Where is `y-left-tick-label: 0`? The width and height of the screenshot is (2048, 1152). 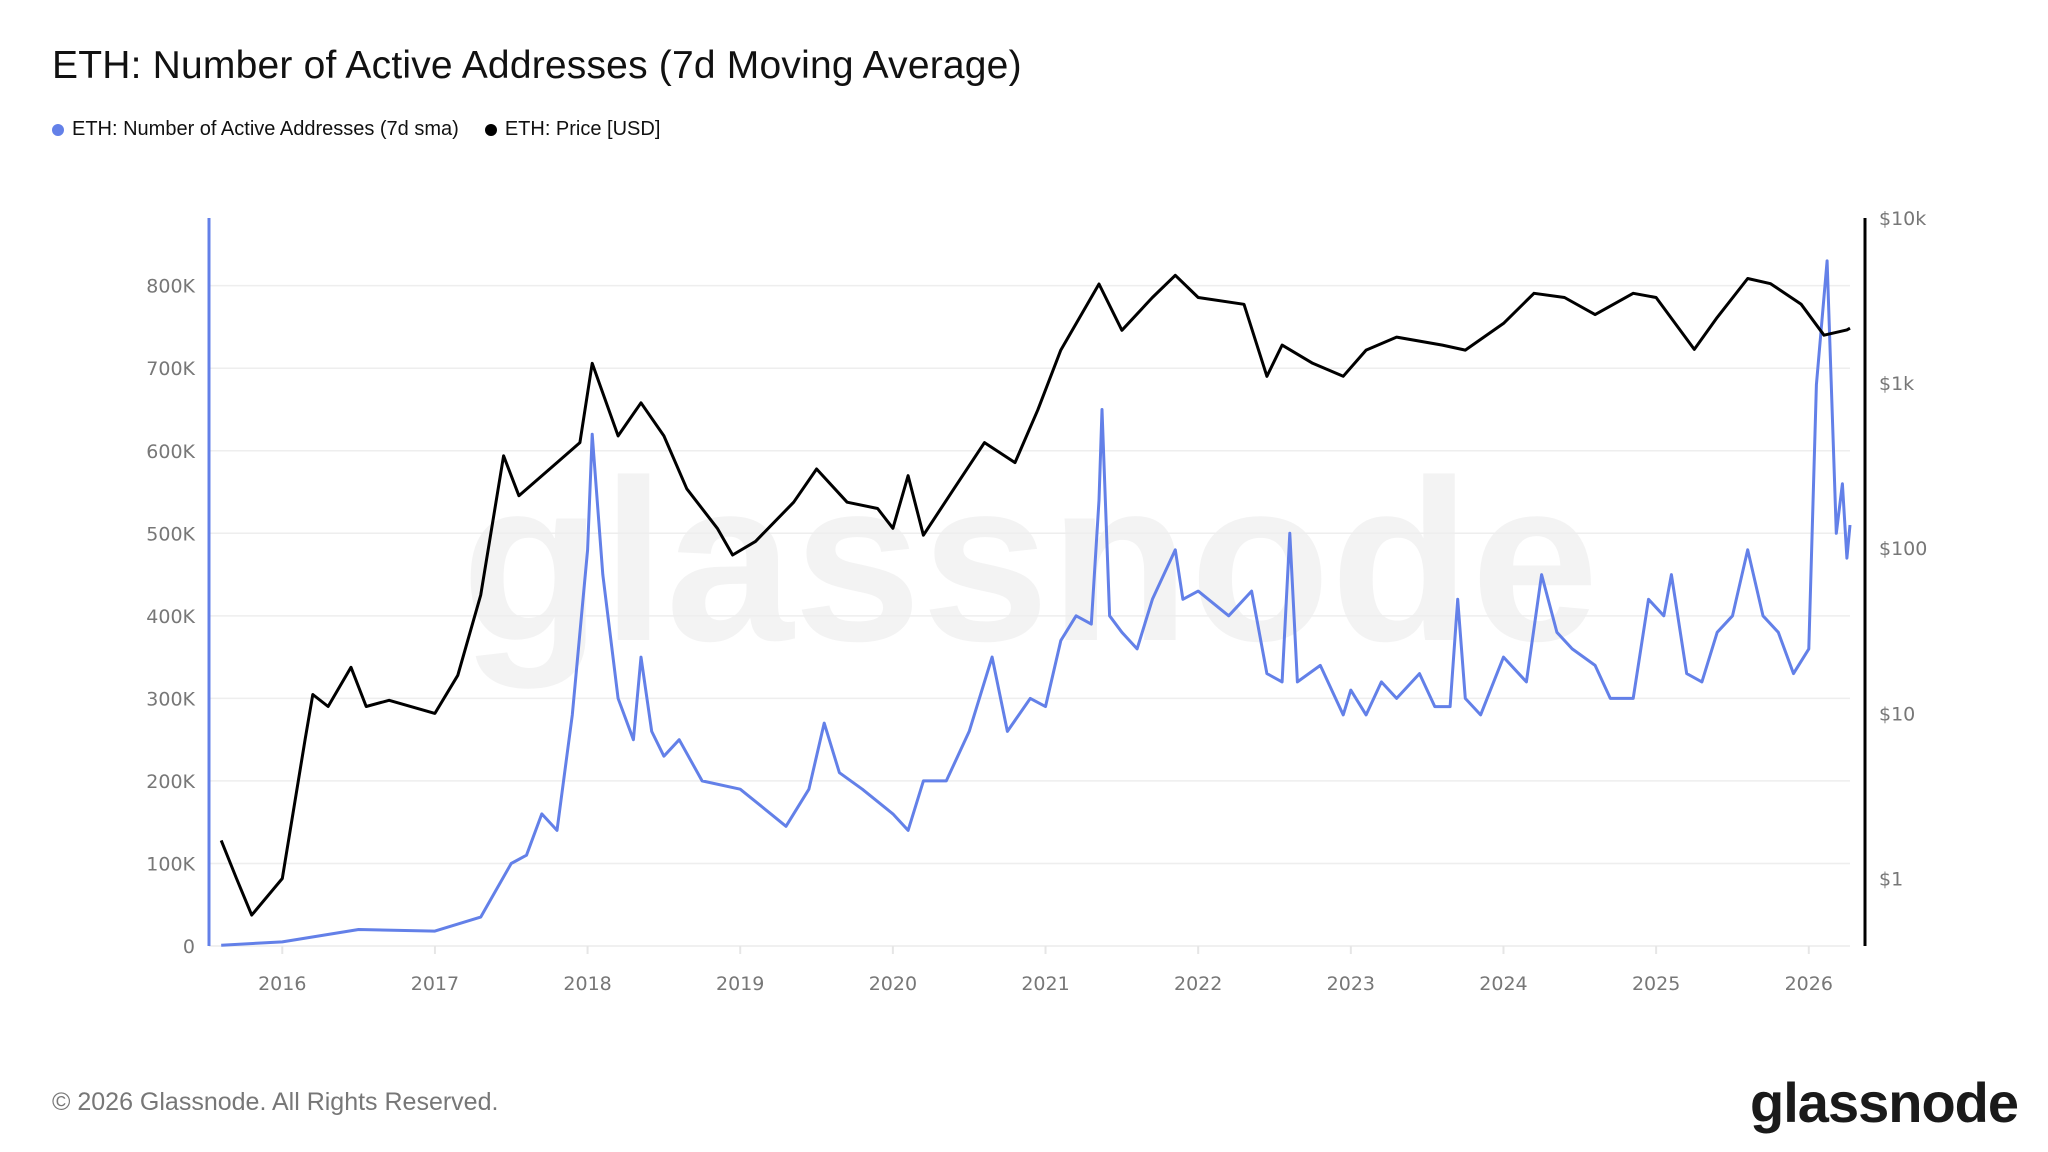
y-left-tick-label: 0 is located at coordinates (189, 947).